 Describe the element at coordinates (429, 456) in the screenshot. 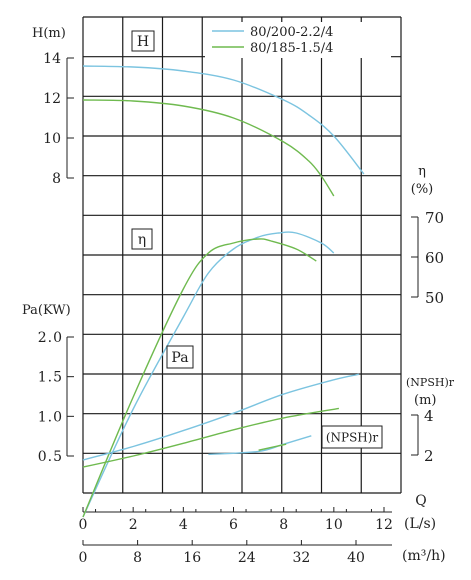

I see `npsh-tick-label: 2` at that location.